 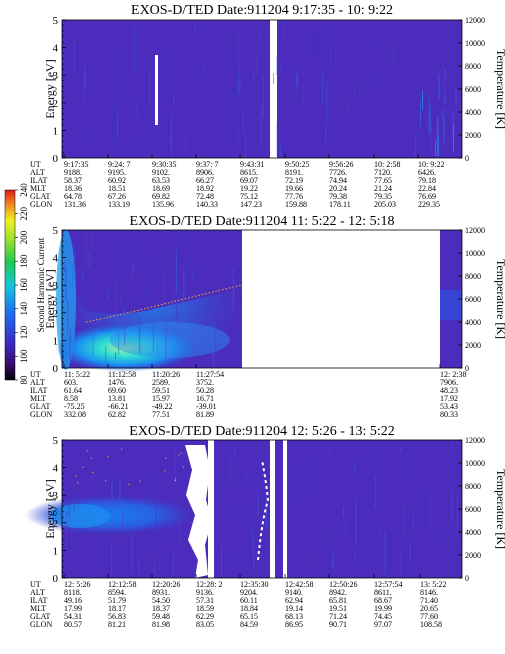 What do you see at coordinates (117, 180) in the screenshot?
I see `table-cell: 60.92` at bounding box center [117, 180].